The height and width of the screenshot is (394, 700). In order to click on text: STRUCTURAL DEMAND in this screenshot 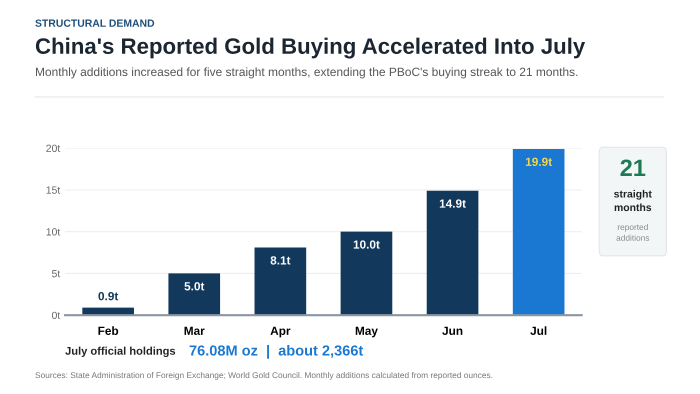, I will do `click(94, 23)`.